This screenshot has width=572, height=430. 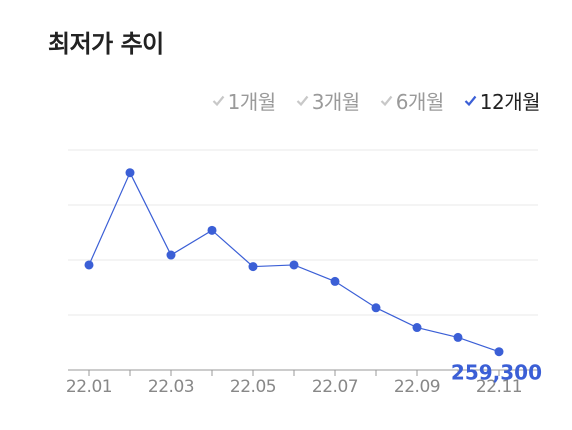 I want to click on period-tabs: 1개월 3개월 6개월 12개월, so click(x=376, y=100).